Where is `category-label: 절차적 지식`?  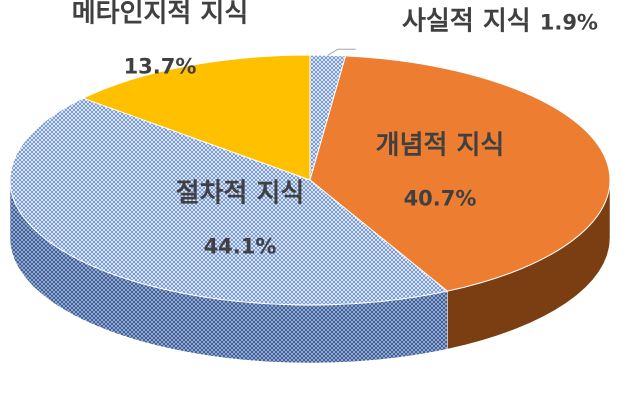
category-label: 절차적 지식 is located at coordinates (240, 193).